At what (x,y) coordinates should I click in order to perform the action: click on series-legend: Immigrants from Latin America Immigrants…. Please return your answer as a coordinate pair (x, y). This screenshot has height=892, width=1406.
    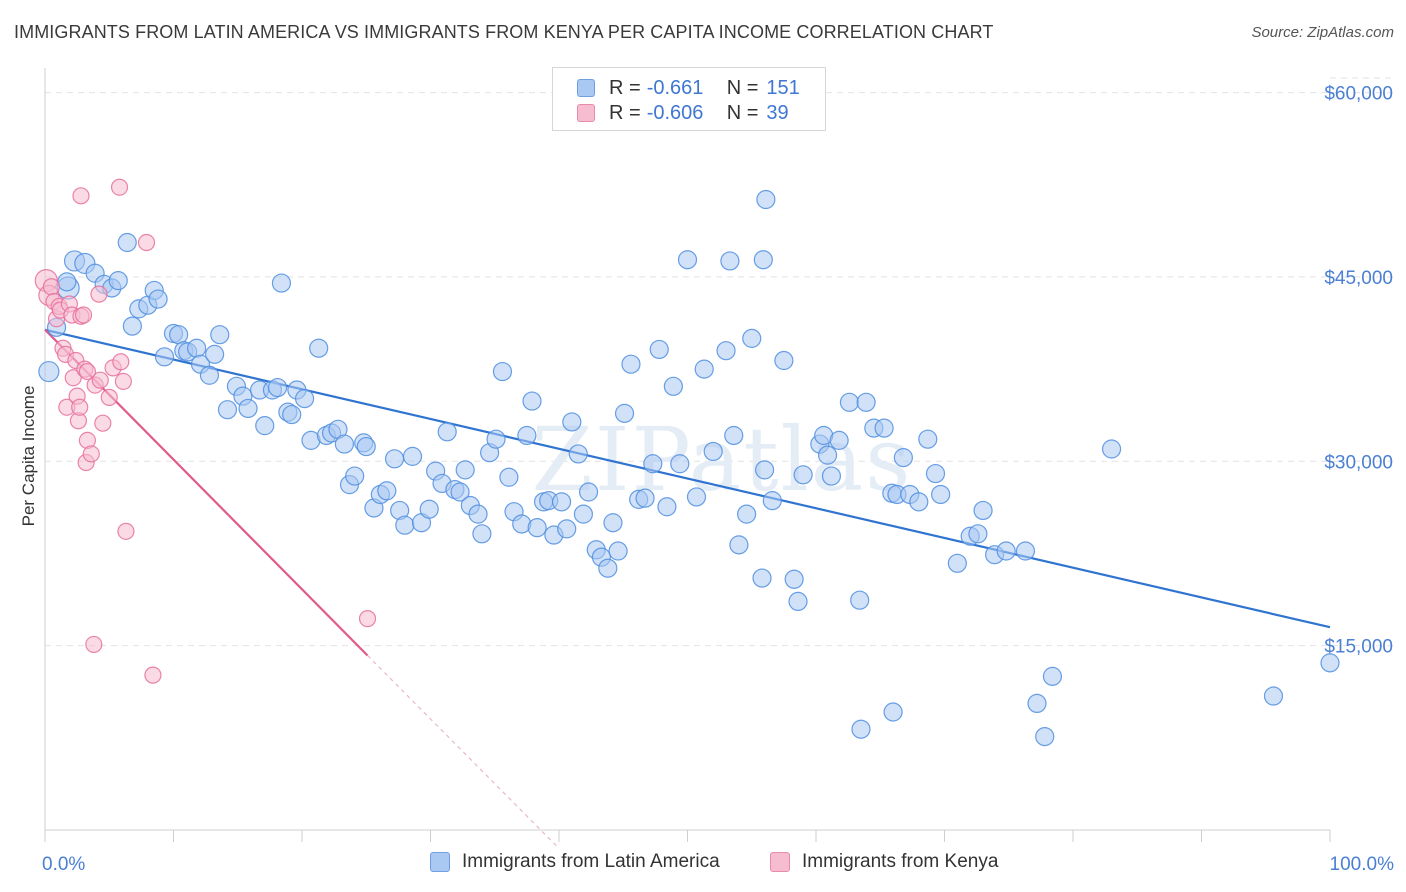
    Looking at the image, I should click on (703, 865).